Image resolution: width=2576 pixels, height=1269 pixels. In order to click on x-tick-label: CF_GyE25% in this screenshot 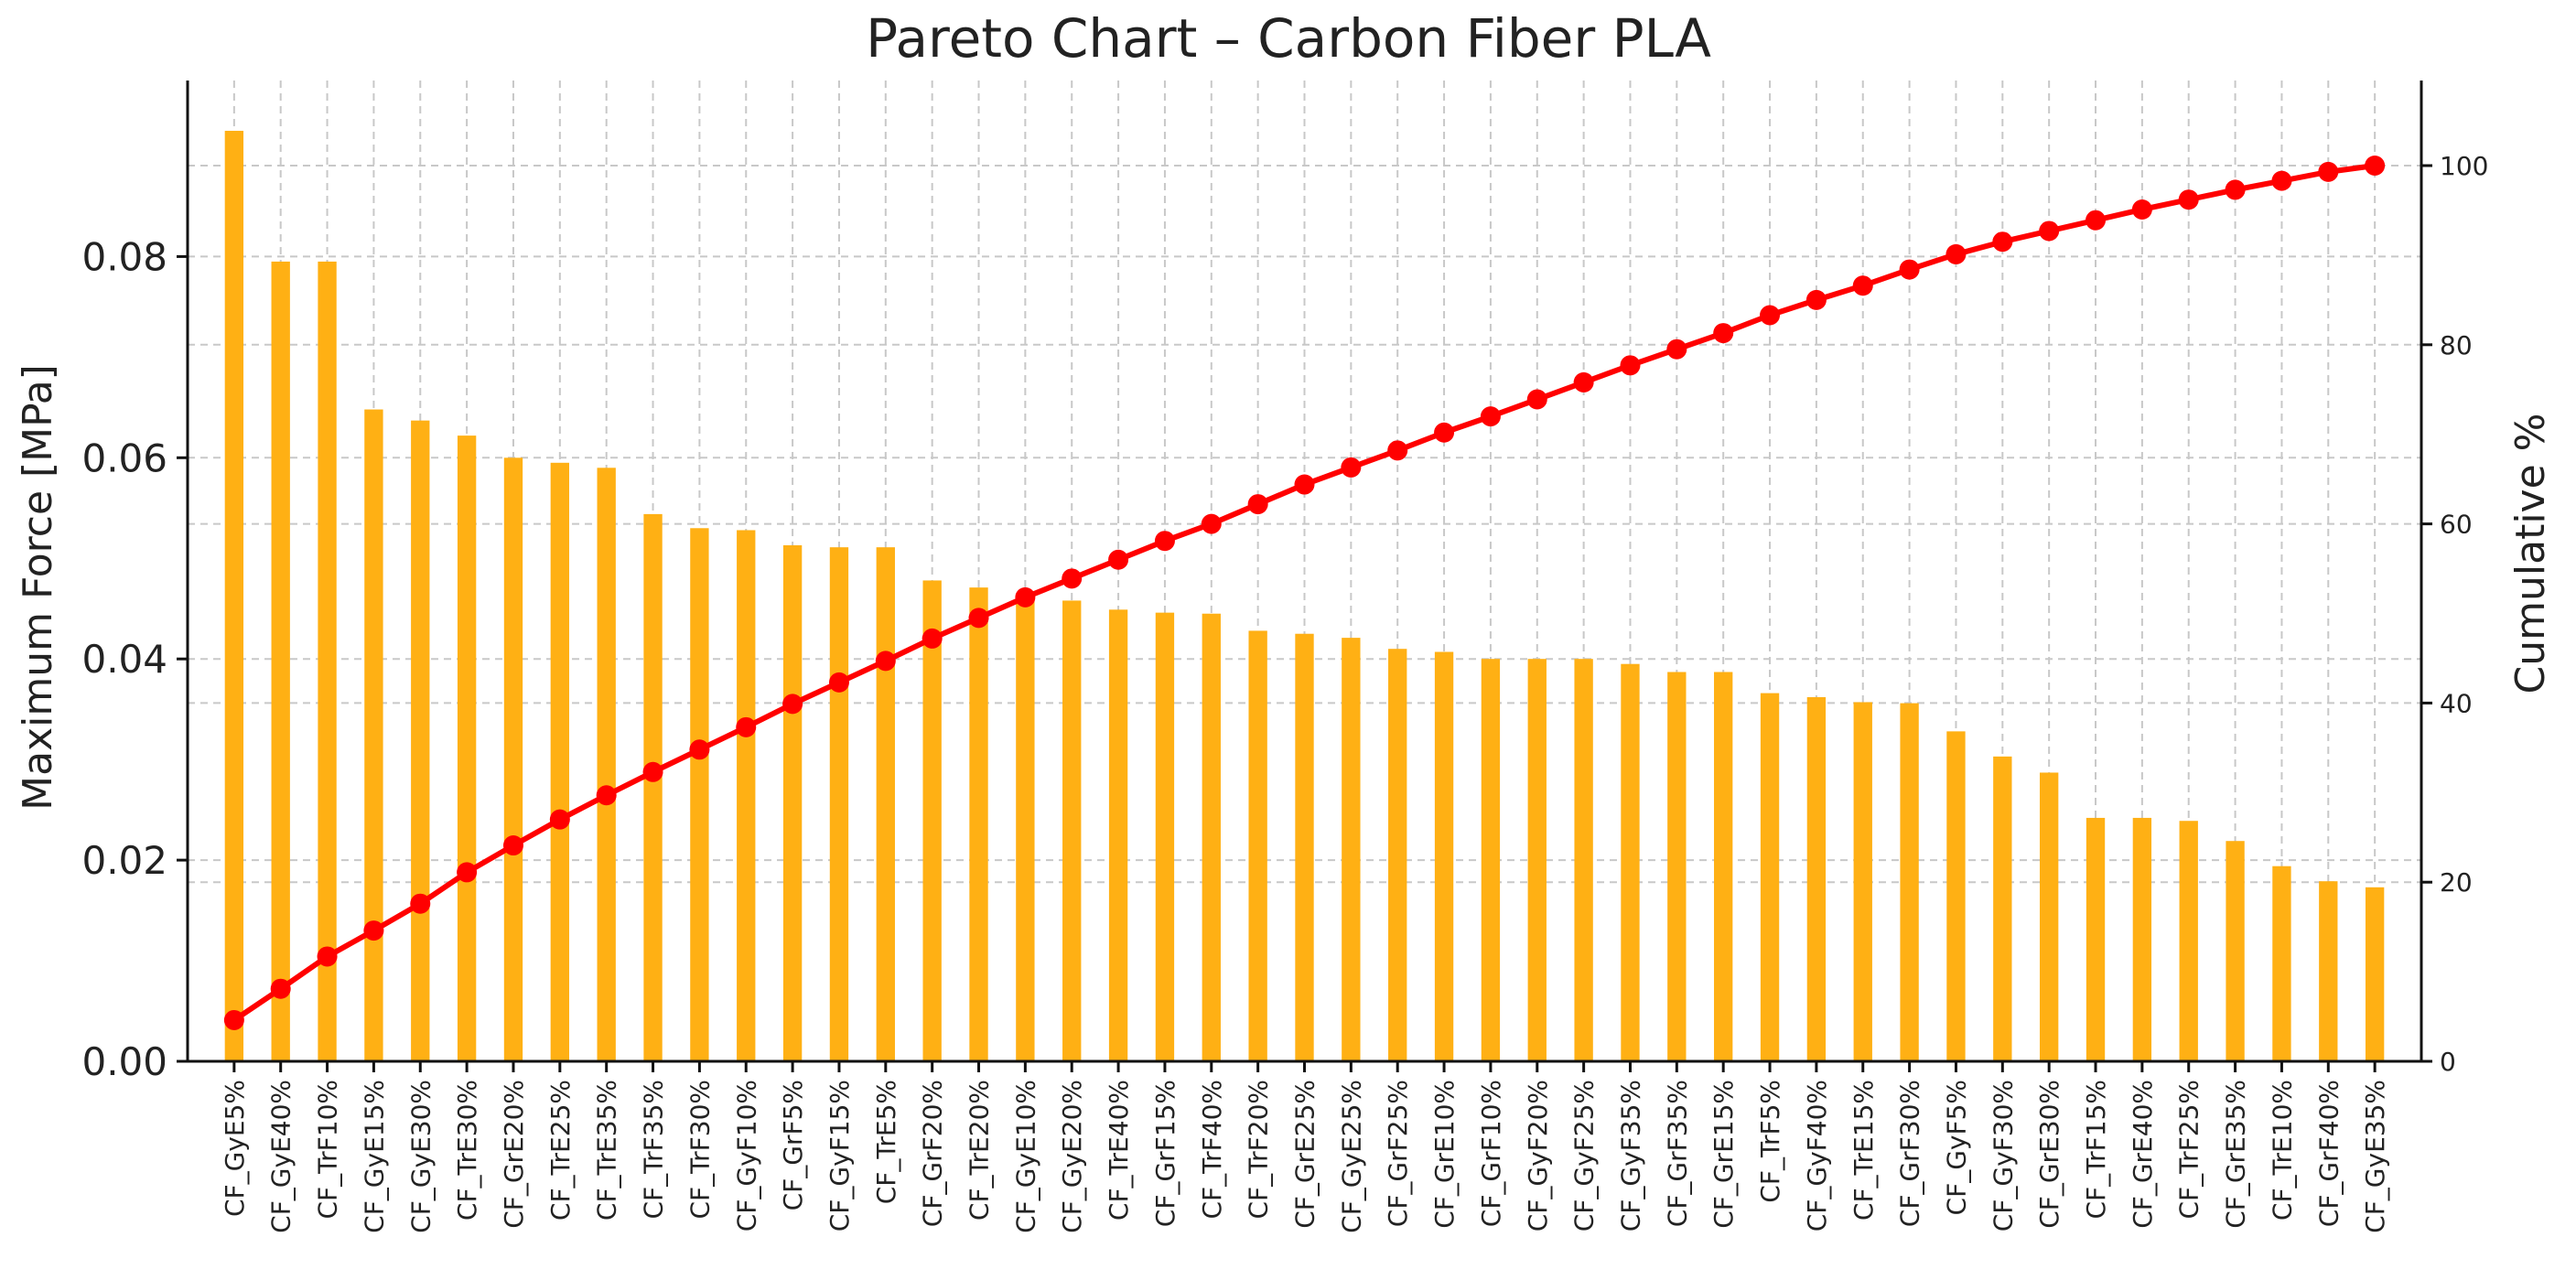, I will do `click(1351, 1156)`.